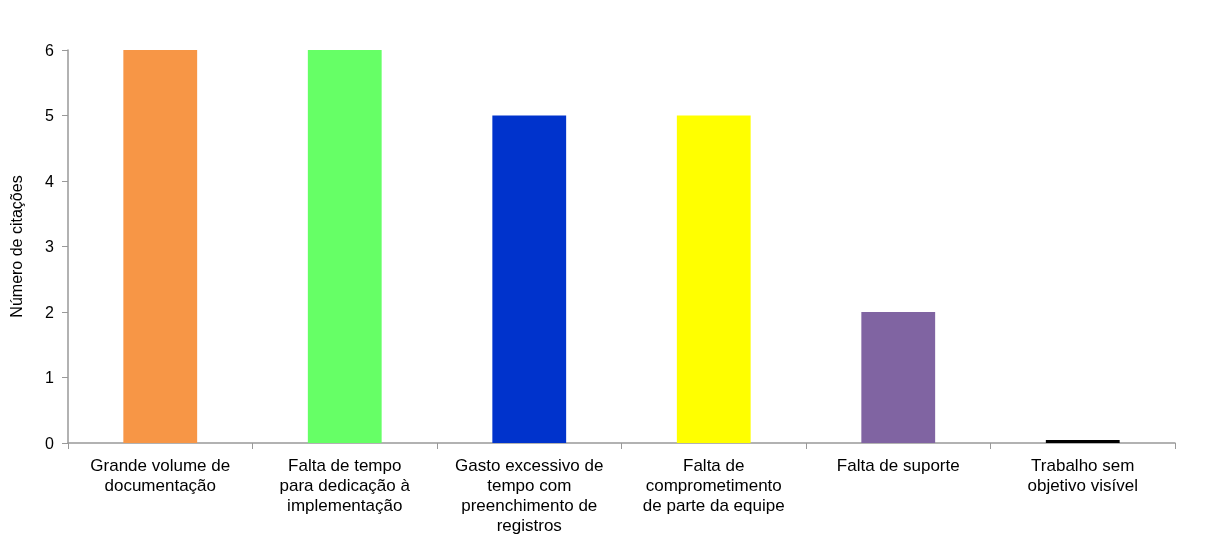 The width and height of the screenshot is (1227, 543). Describe the element at coordinates (50, 312) in the screenshot. I see `y-tick-label: 2` at that location.